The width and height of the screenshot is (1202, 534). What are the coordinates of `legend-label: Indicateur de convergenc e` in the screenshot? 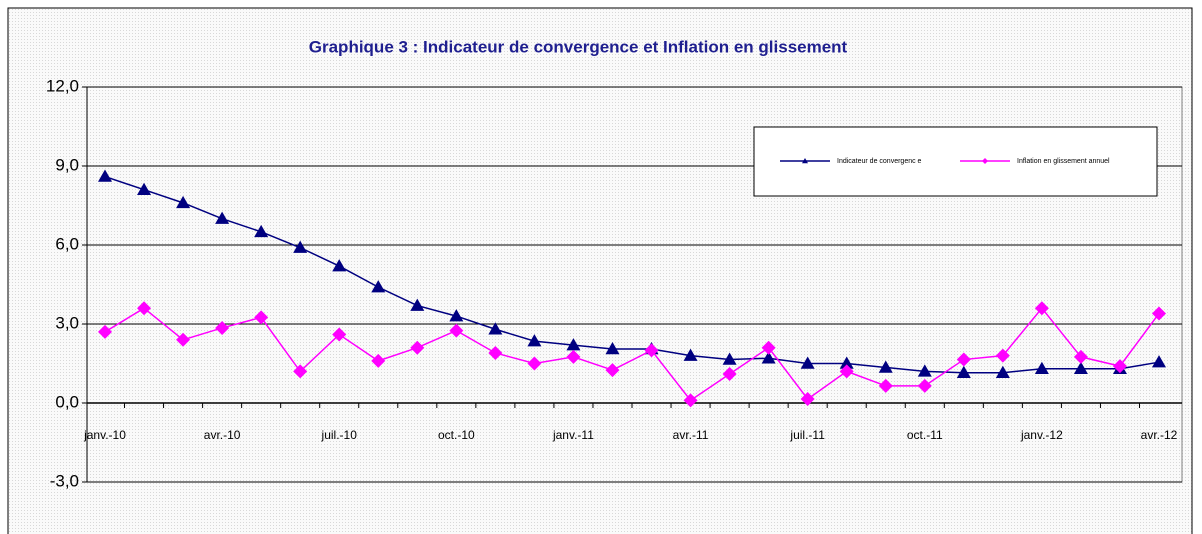 It's located at (879, 161).